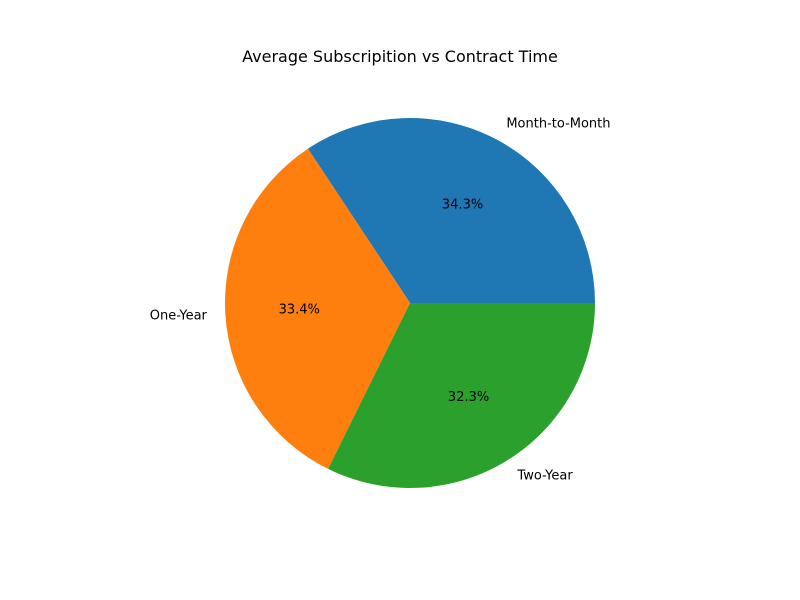 The image size is (800, 600). I want to click on pie-slice-month-to-month, so click(451, 211).